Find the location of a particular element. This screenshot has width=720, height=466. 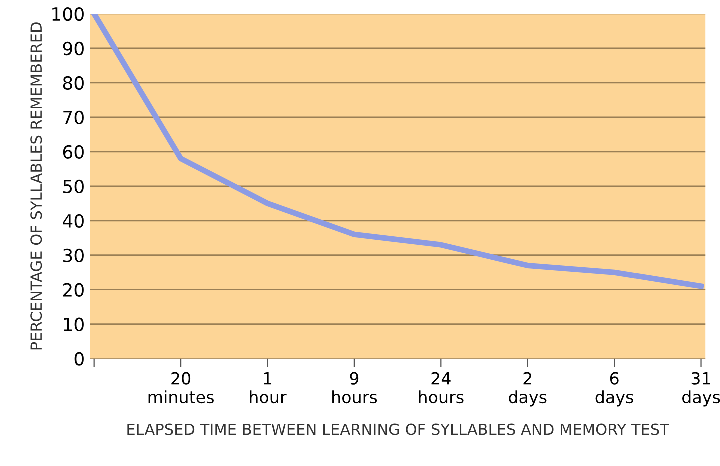

y-axis-title: PERCENTAGE OF SYLLABLES REMEMBERED is located at coordinates (36, 186).